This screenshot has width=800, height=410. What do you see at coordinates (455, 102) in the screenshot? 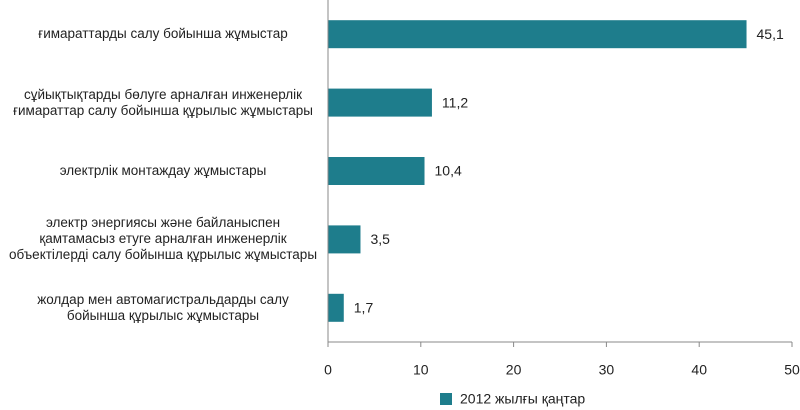
I see `data-label: 11,2` at bounding box center [455, 102].